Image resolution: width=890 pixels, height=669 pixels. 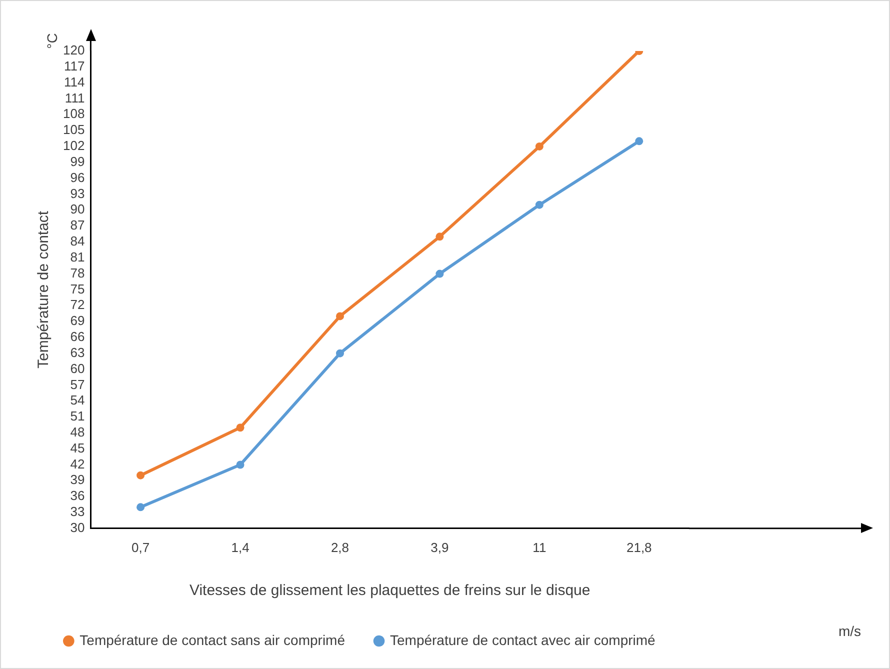 What do you see at coordinates (539, 547) in the screenshot?
I see `x-tick-label: 11` at bounding box center [539, 547].